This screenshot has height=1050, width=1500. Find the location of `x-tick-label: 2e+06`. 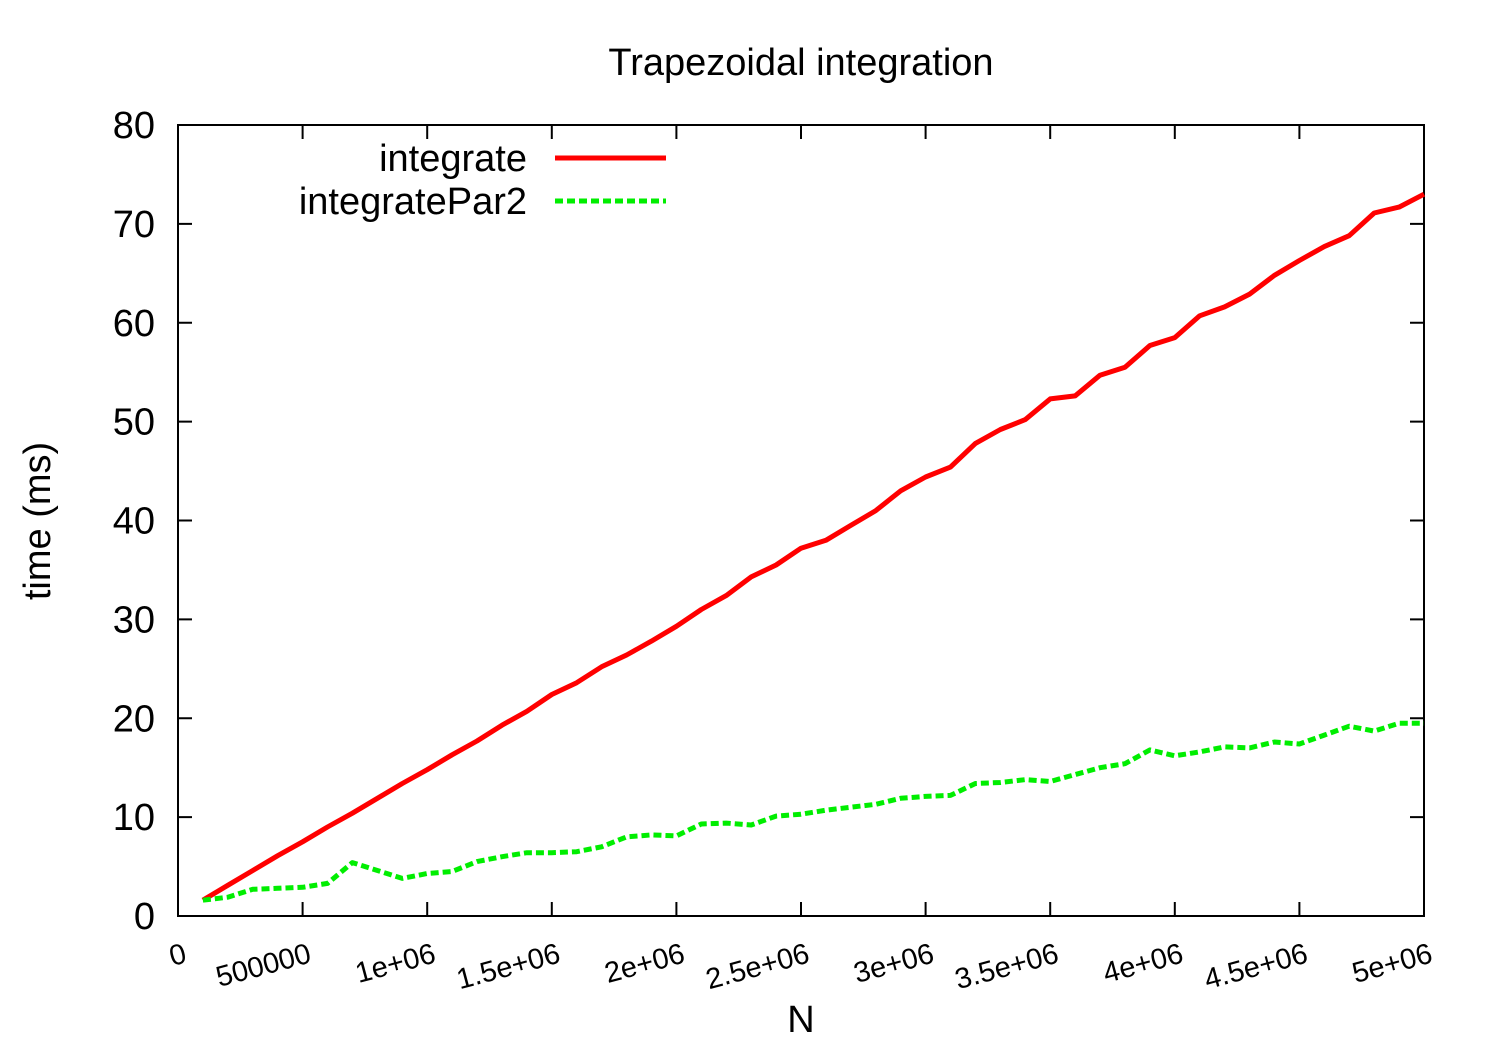

x-tick-label: 2e+06 is located at coordinates (644, 964).